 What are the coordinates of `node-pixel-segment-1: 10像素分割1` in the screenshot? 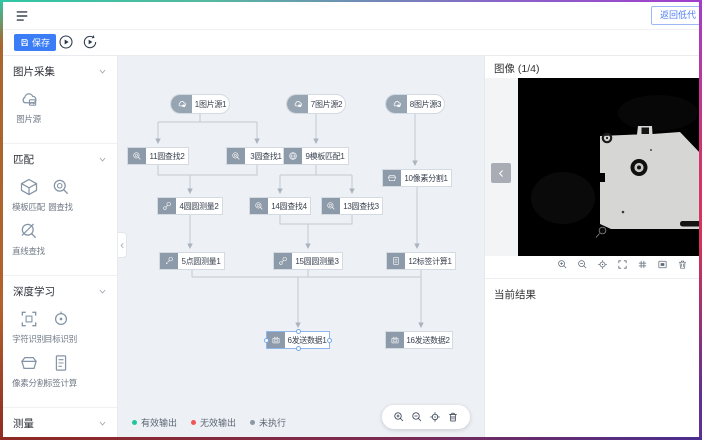 It's located at (417, 178).